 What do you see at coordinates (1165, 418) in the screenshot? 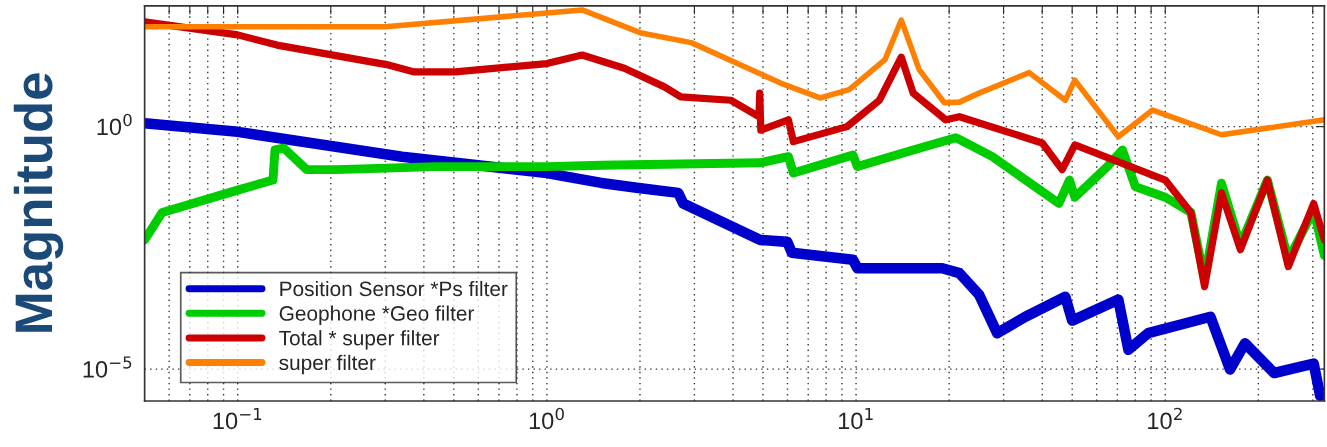
I see `x-tick-label: 10$^{2}$` at bounding box center [1165, 418].